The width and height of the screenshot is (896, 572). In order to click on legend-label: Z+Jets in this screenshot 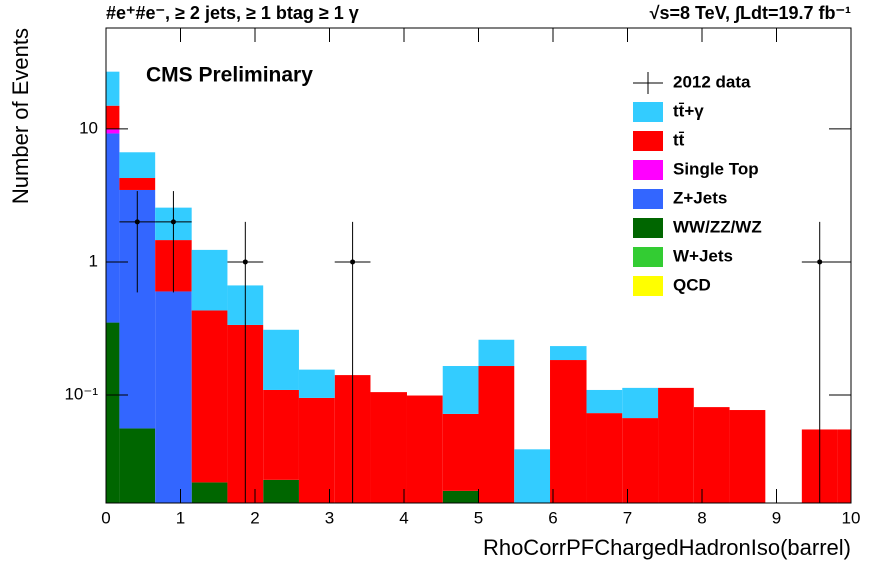, I will do `click(700, 197)`.